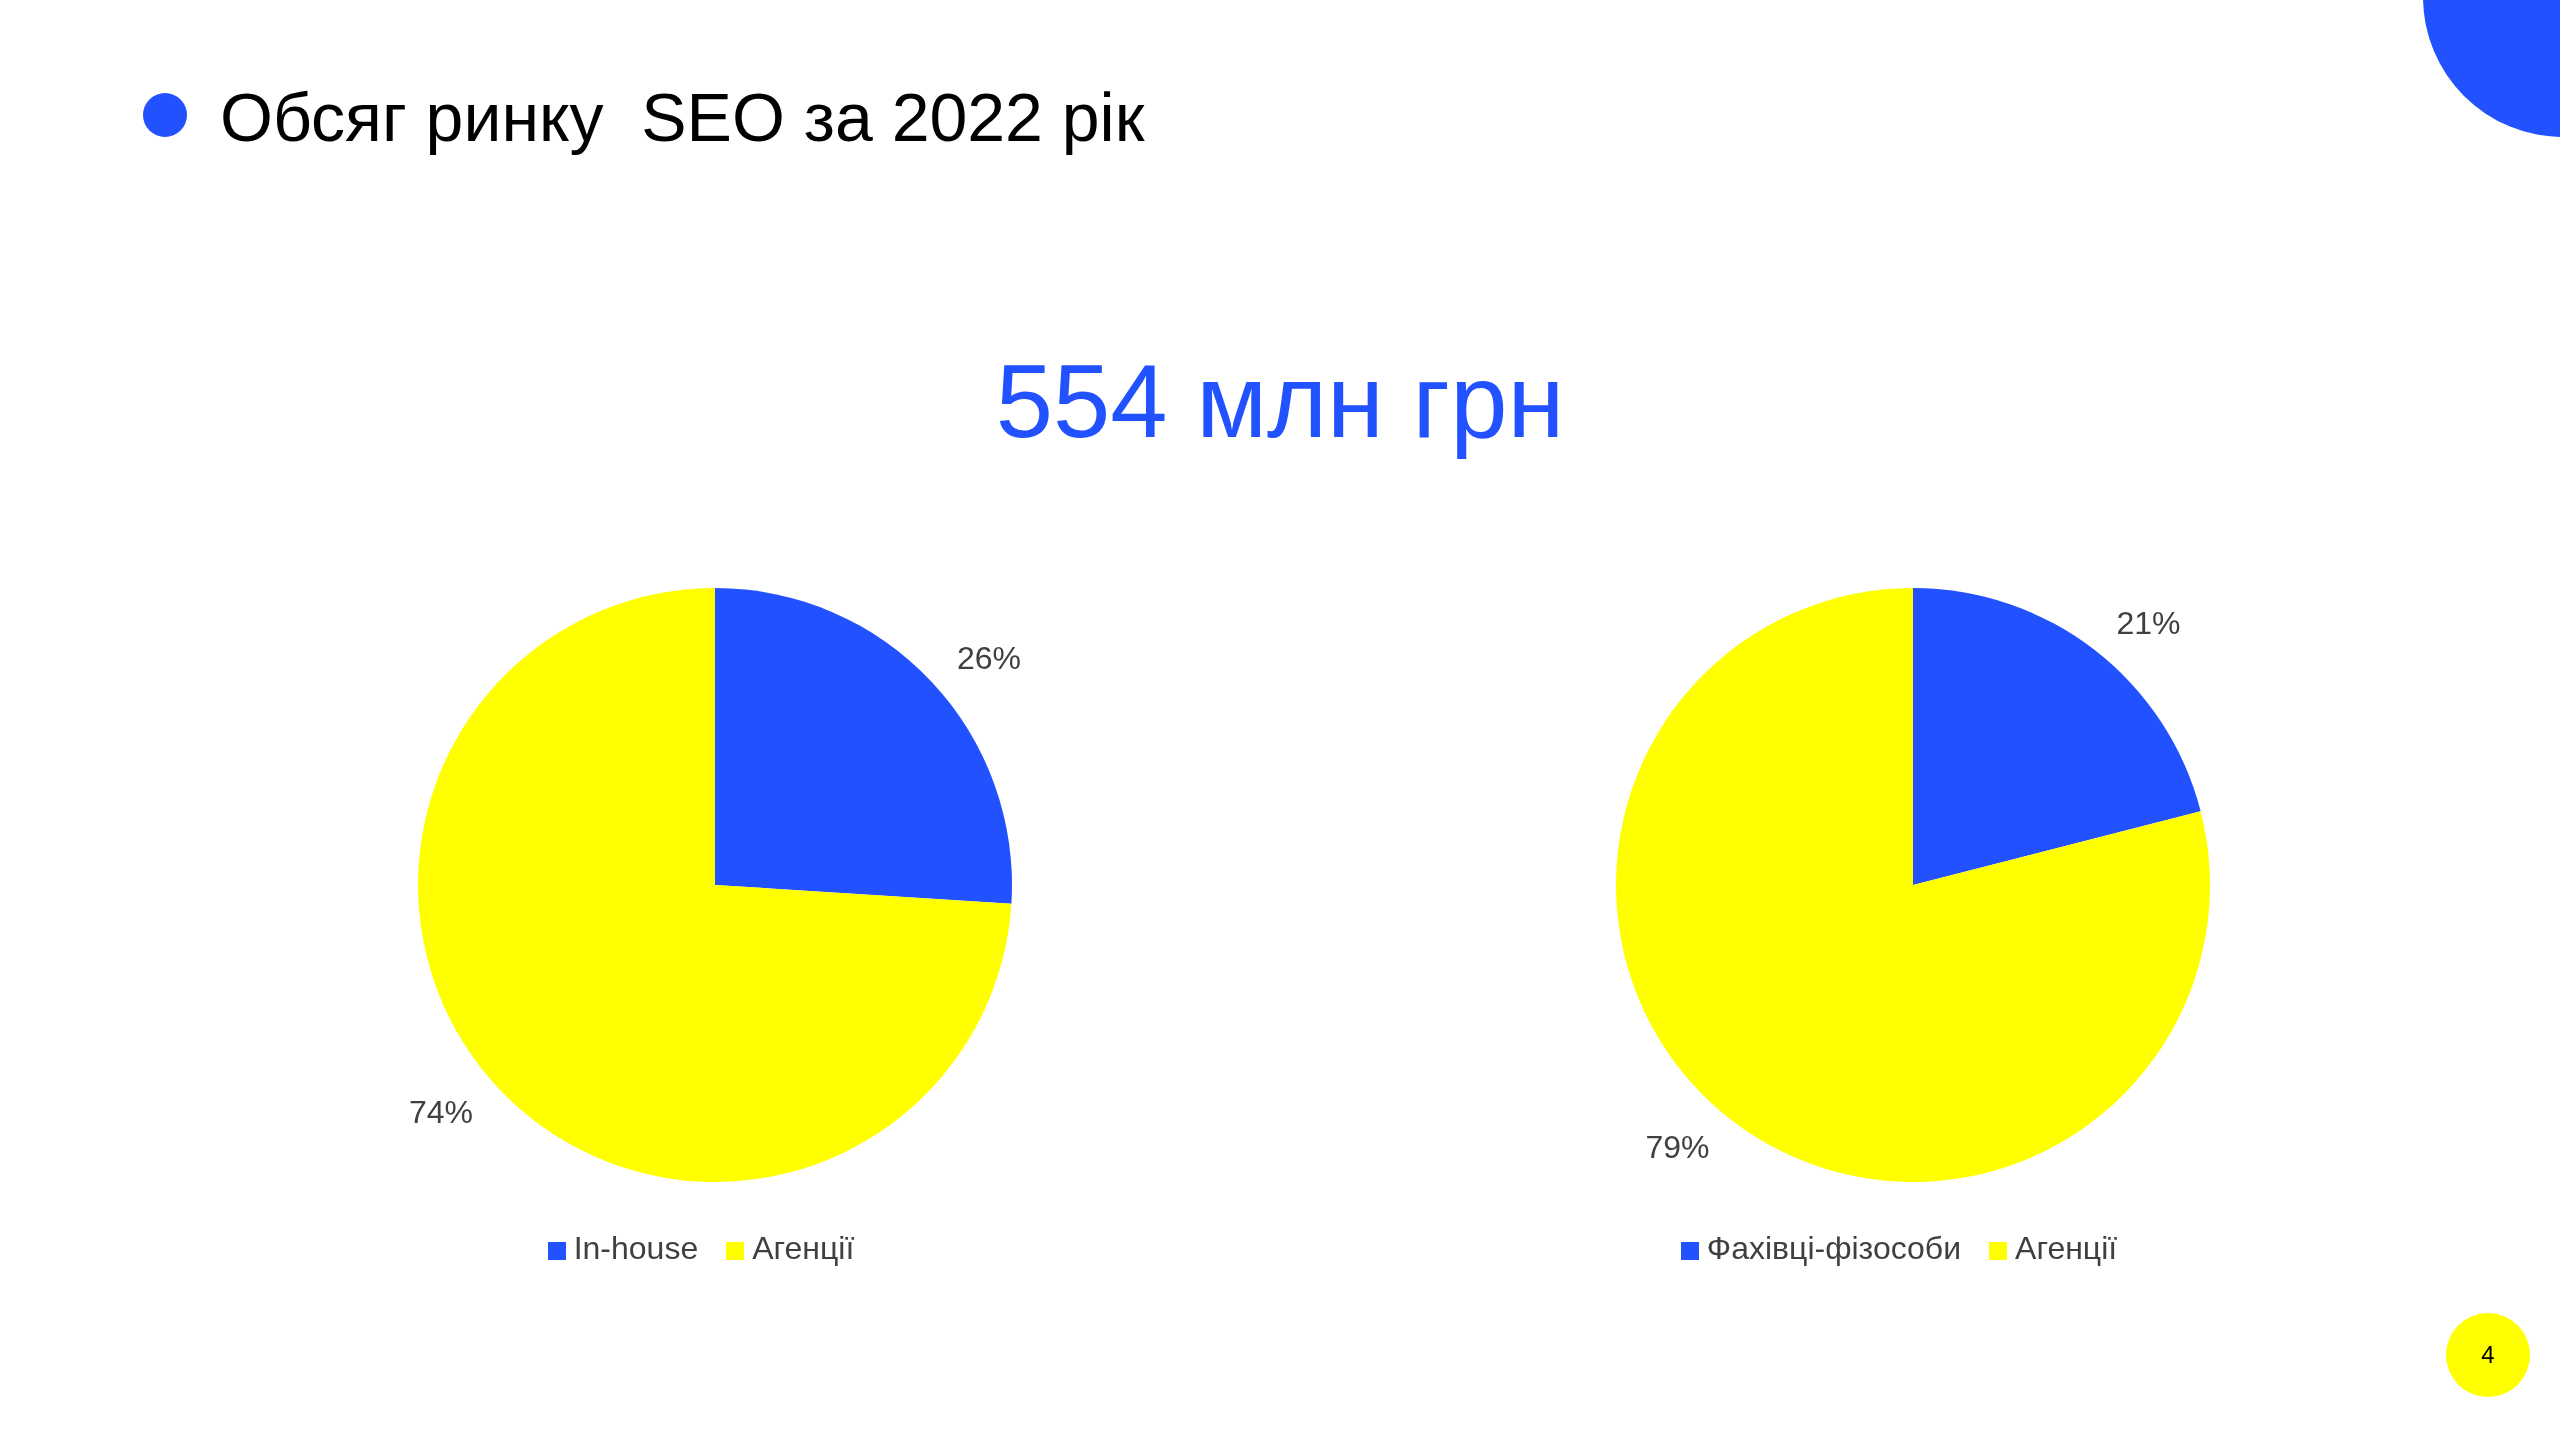 This screenshot has width=2560, height=1440. Describe the element at coordinates (2488, 1355) in the screenshot. I see `badge-circle: 4` at that location.